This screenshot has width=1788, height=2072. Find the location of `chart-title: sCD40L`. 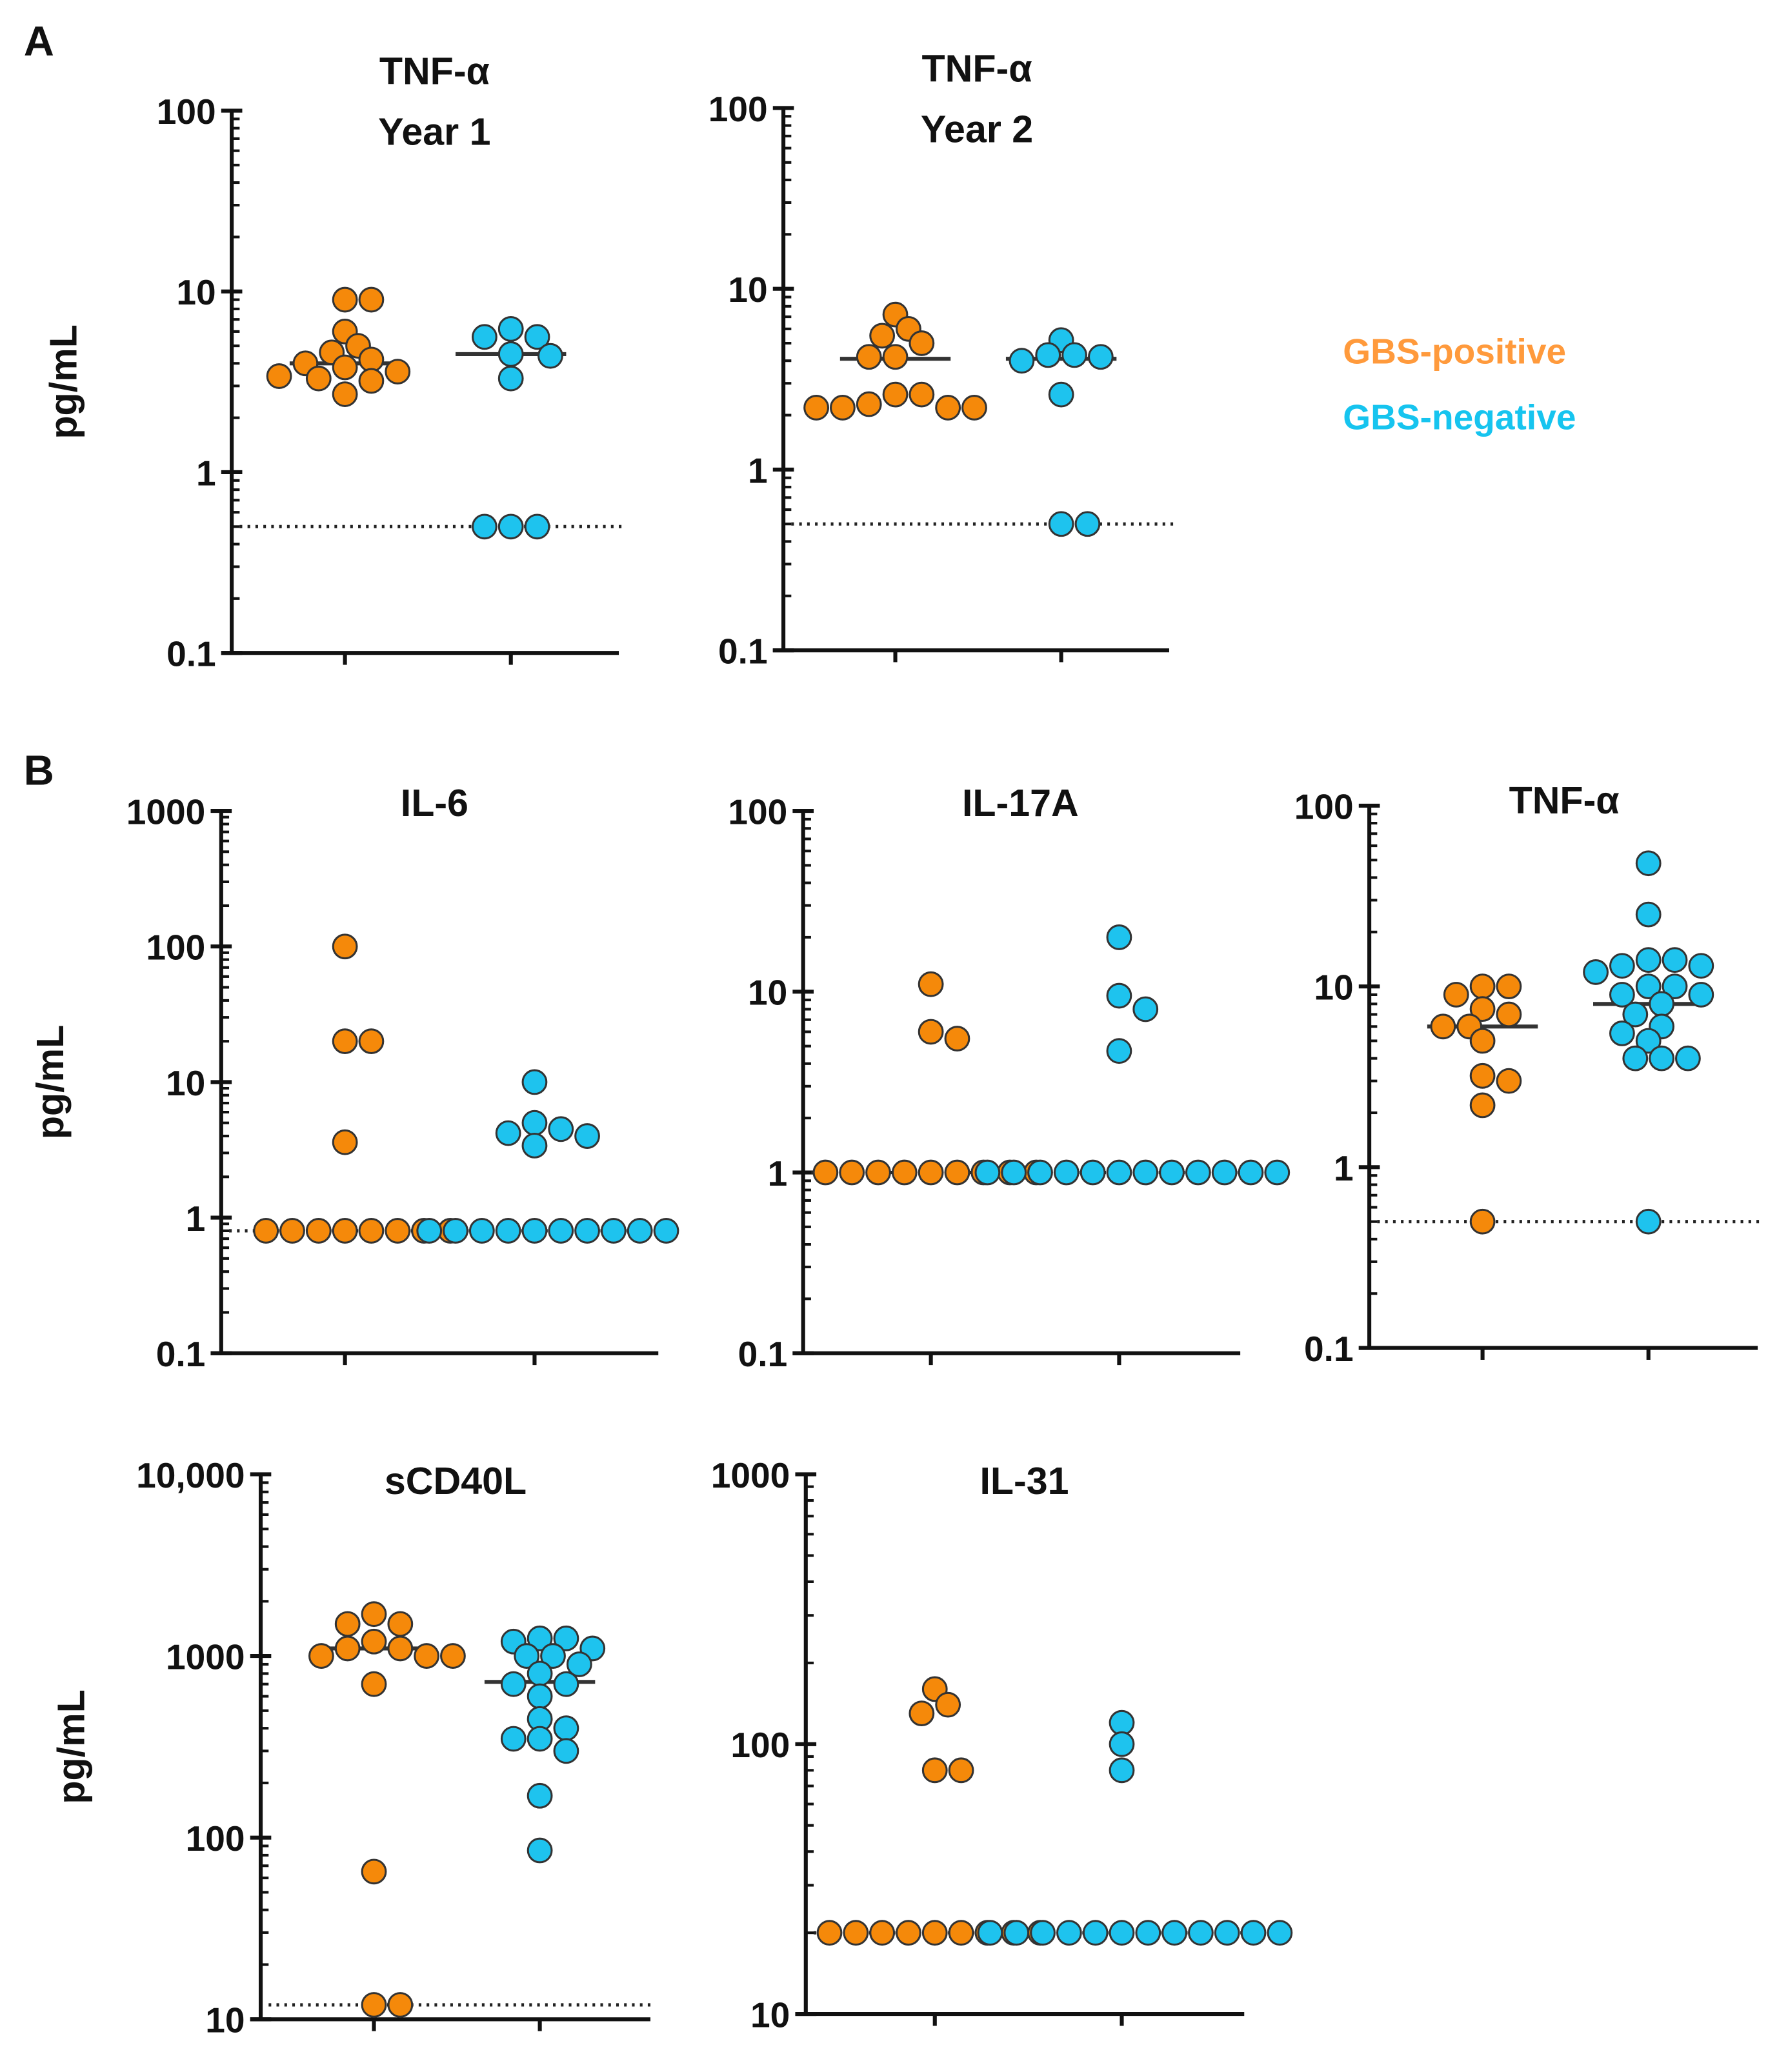

chart-title: sCD40L is located at coordinates (456, 1480).